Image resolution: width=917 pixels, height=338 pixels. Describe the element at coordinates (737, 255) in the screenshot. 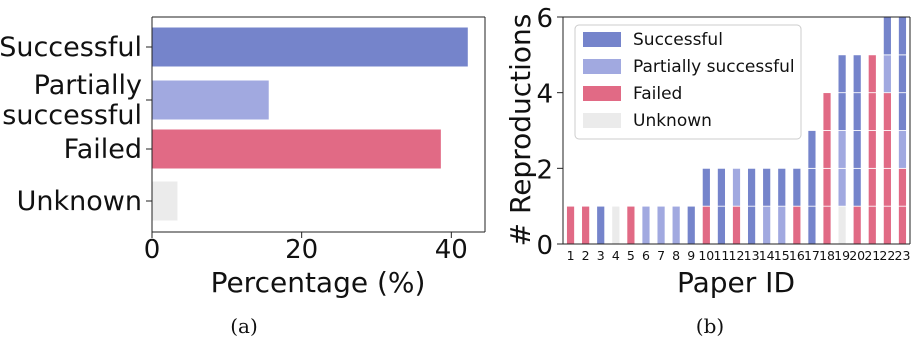

I see `b-xtick-label-12: 12` at that location.